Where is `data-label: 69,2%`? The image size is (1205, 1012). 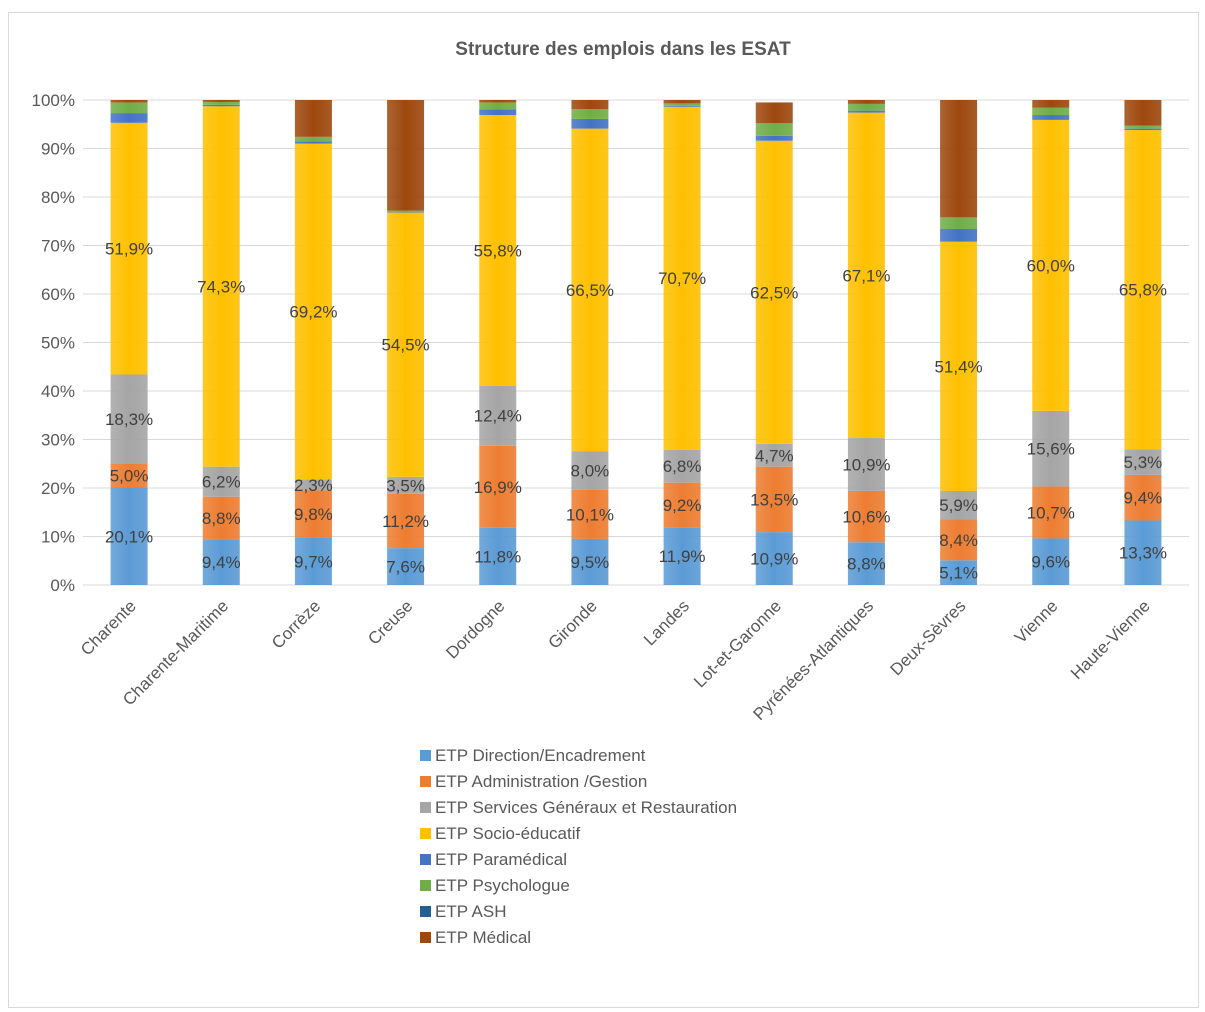 data-label: 69,2% is located at coordinates (313, 311).